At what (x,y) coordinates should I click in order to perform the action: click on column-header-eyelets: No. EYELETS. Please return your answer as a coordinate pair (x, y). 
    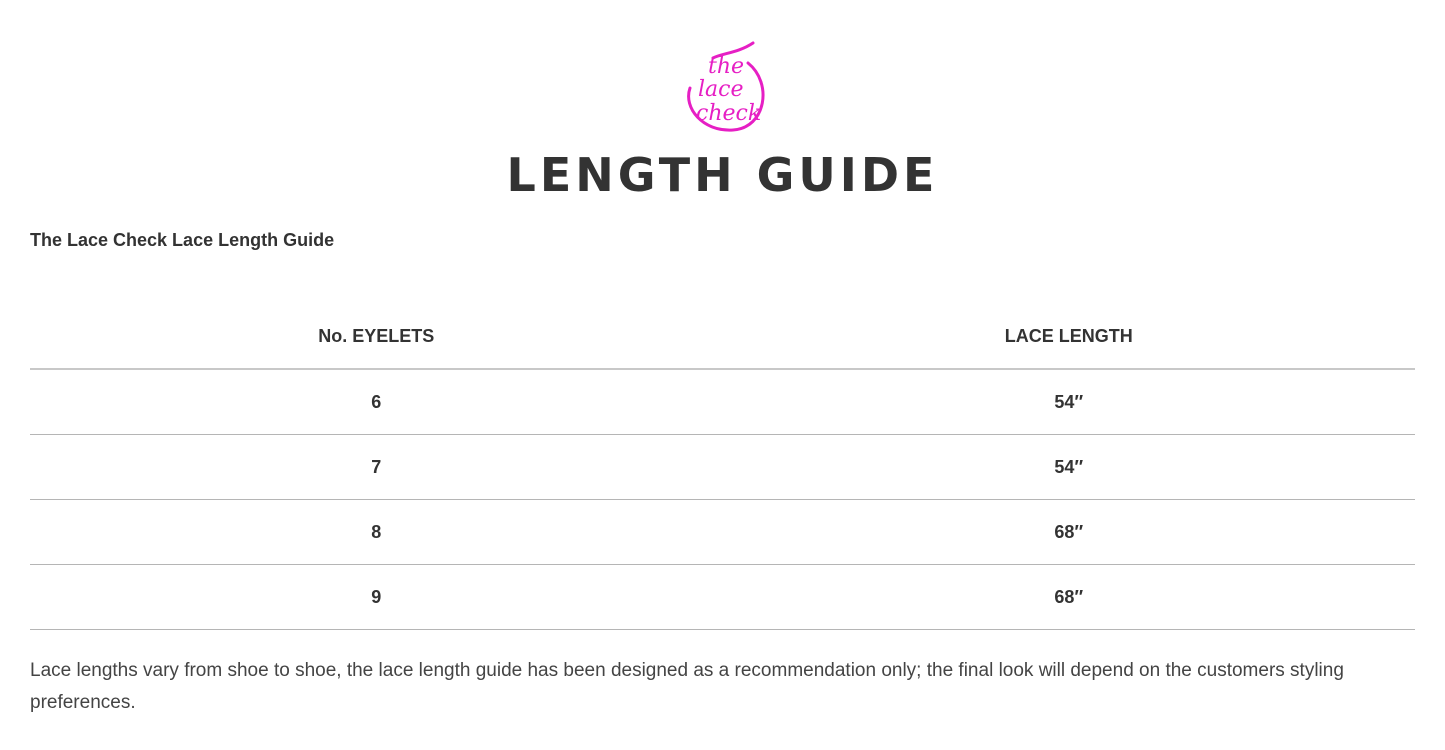
    Looking at the image, I should click on (376, 337).